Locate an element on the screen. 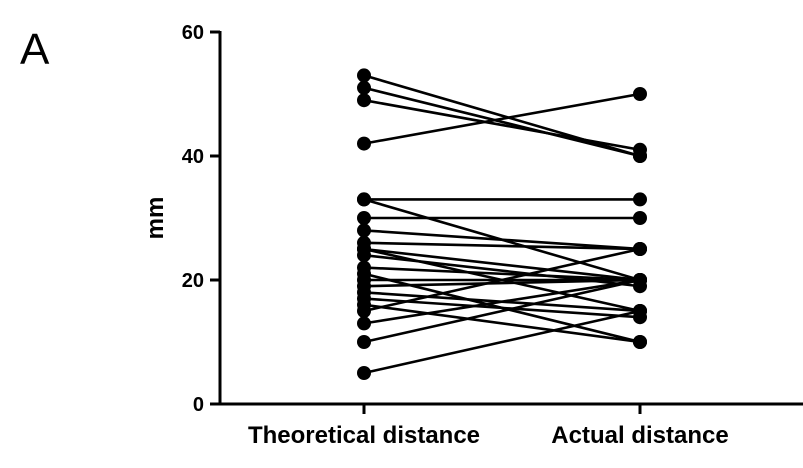 This screenshot has height=468, width=803. y-tick-label: 40 is located at coordinates (193, 157).